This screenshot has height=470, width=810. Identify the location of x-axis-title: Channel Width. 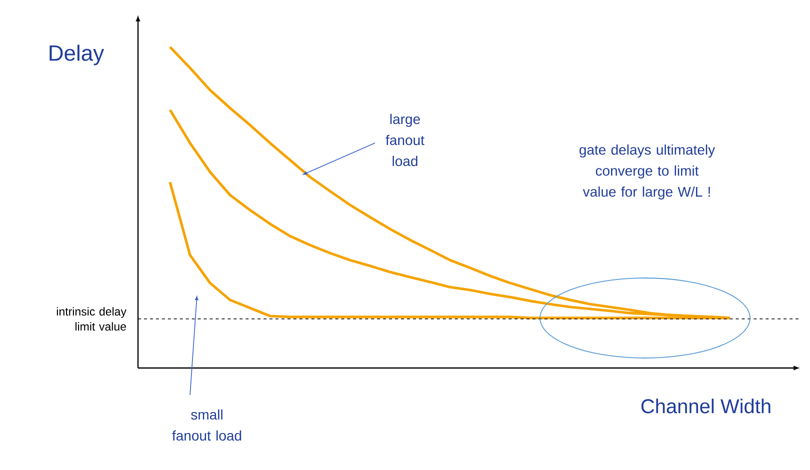
(705, 406).